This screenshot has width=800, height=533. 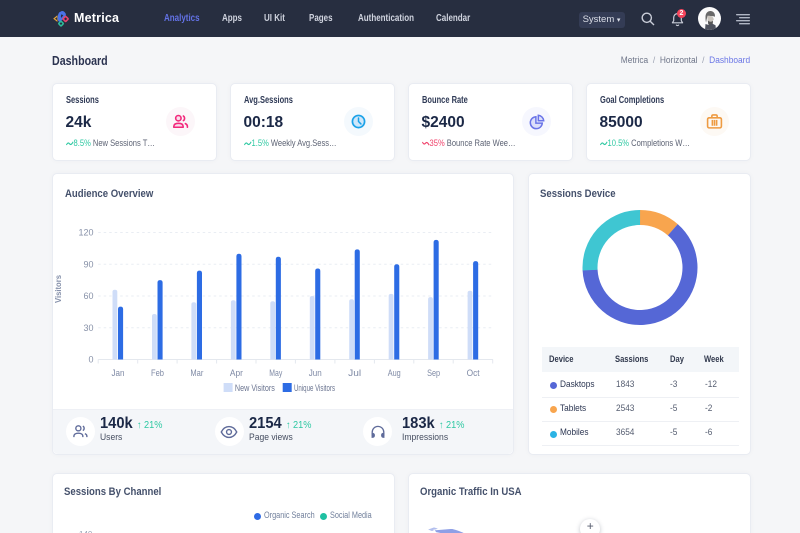 What do you see at coordinates (255, 388) in the screenshot?
I see `svg-text: New Visitors` at bounding box center [255, 388].